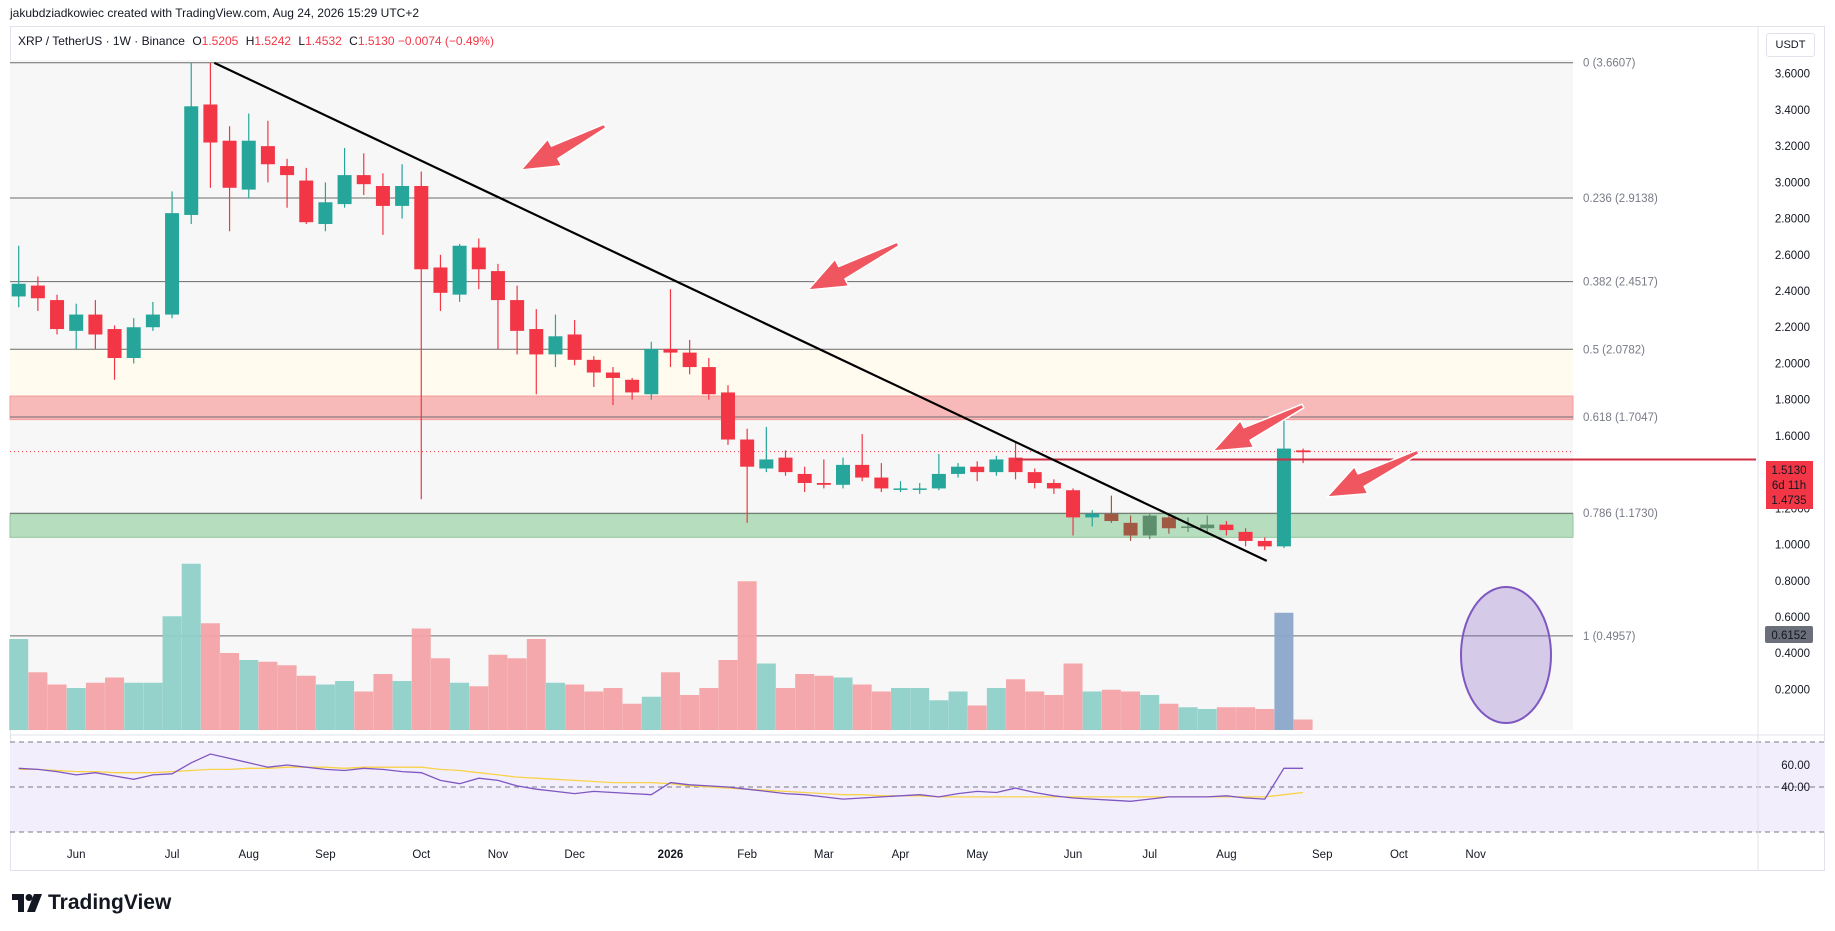 This screenshot has height=931, width=1835. I want to click on time-axis-label: May, so click(977, 855).